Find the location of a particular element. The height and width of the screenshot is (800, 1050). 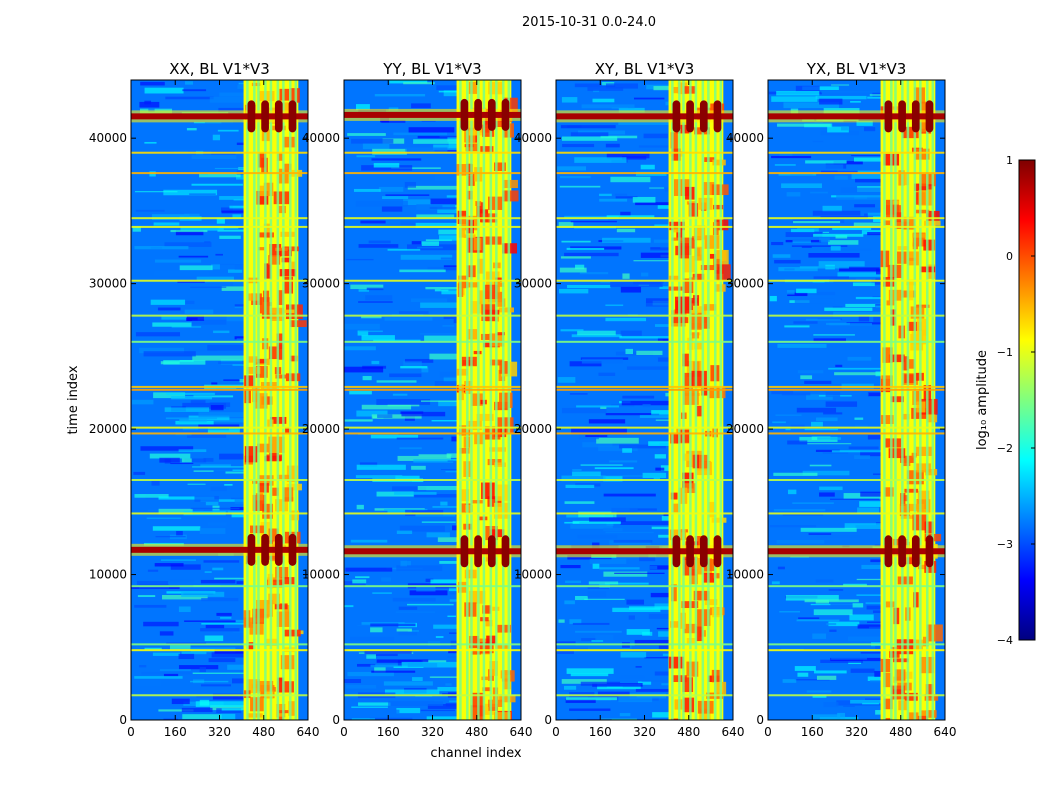

y-tick-label: 20000 is located at coordinates (321, 429).